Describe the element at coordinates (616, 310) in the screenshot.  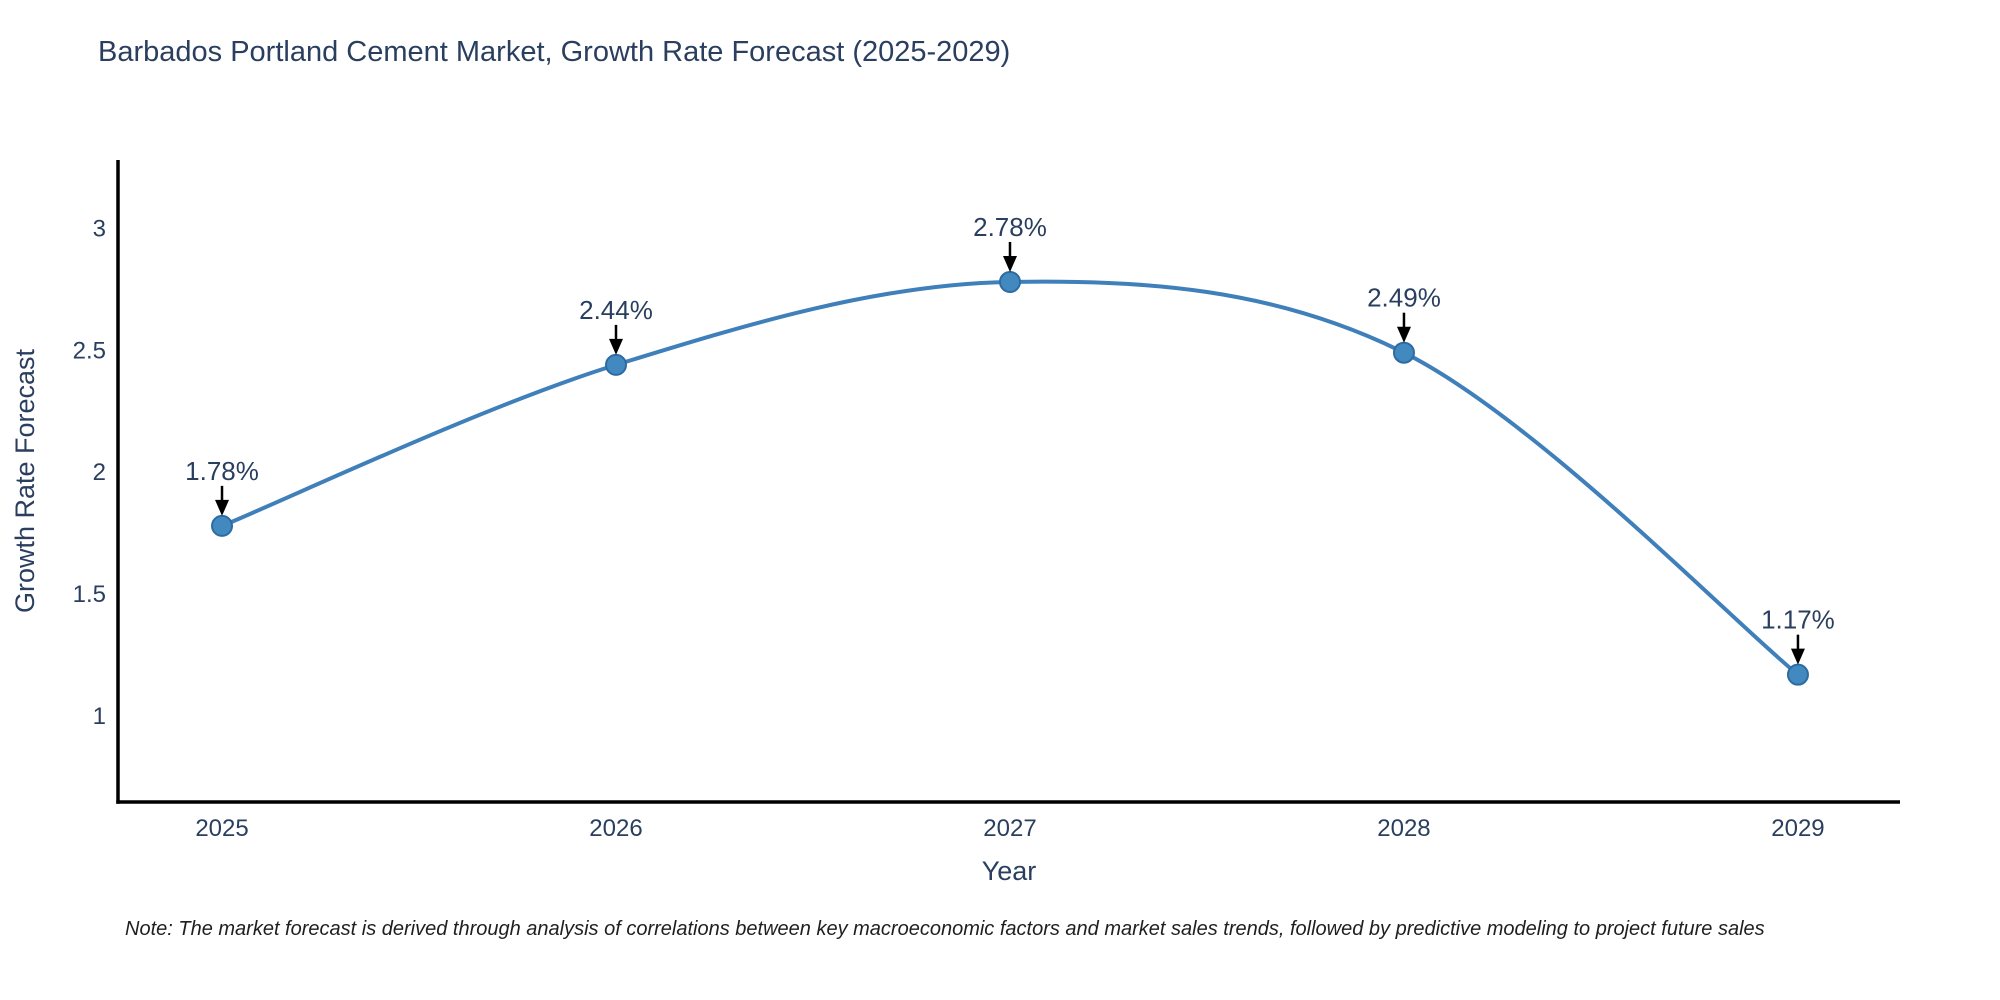
I see `annotation-label: 2.44%` at that location.